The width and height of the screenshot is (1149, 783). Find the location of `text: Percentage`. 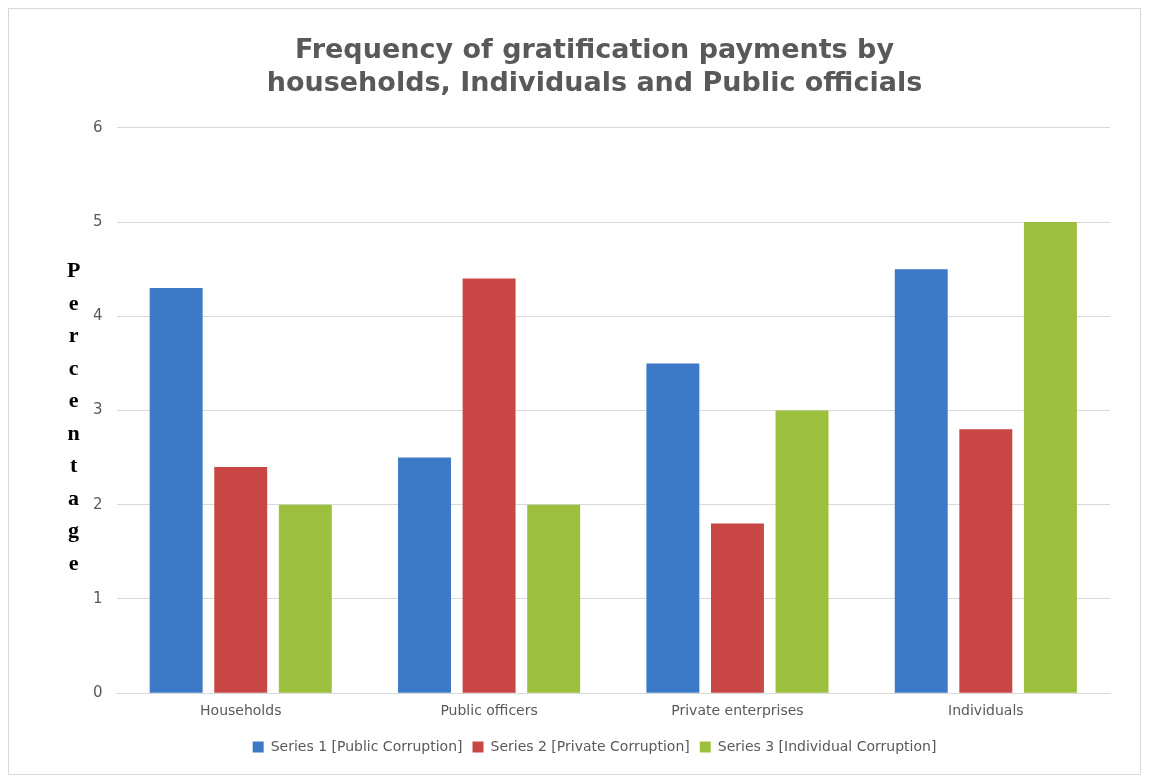

text: Percentage is located at coordinates (74, 416).